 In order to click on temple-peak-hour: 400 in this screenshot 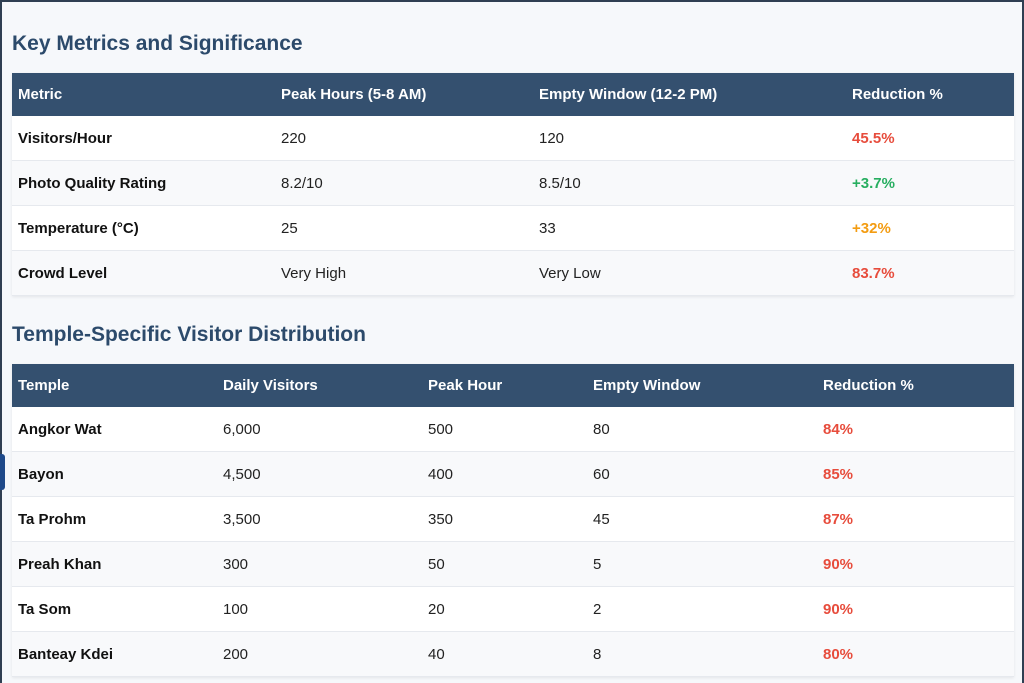, I will do `click(504, 474)`.